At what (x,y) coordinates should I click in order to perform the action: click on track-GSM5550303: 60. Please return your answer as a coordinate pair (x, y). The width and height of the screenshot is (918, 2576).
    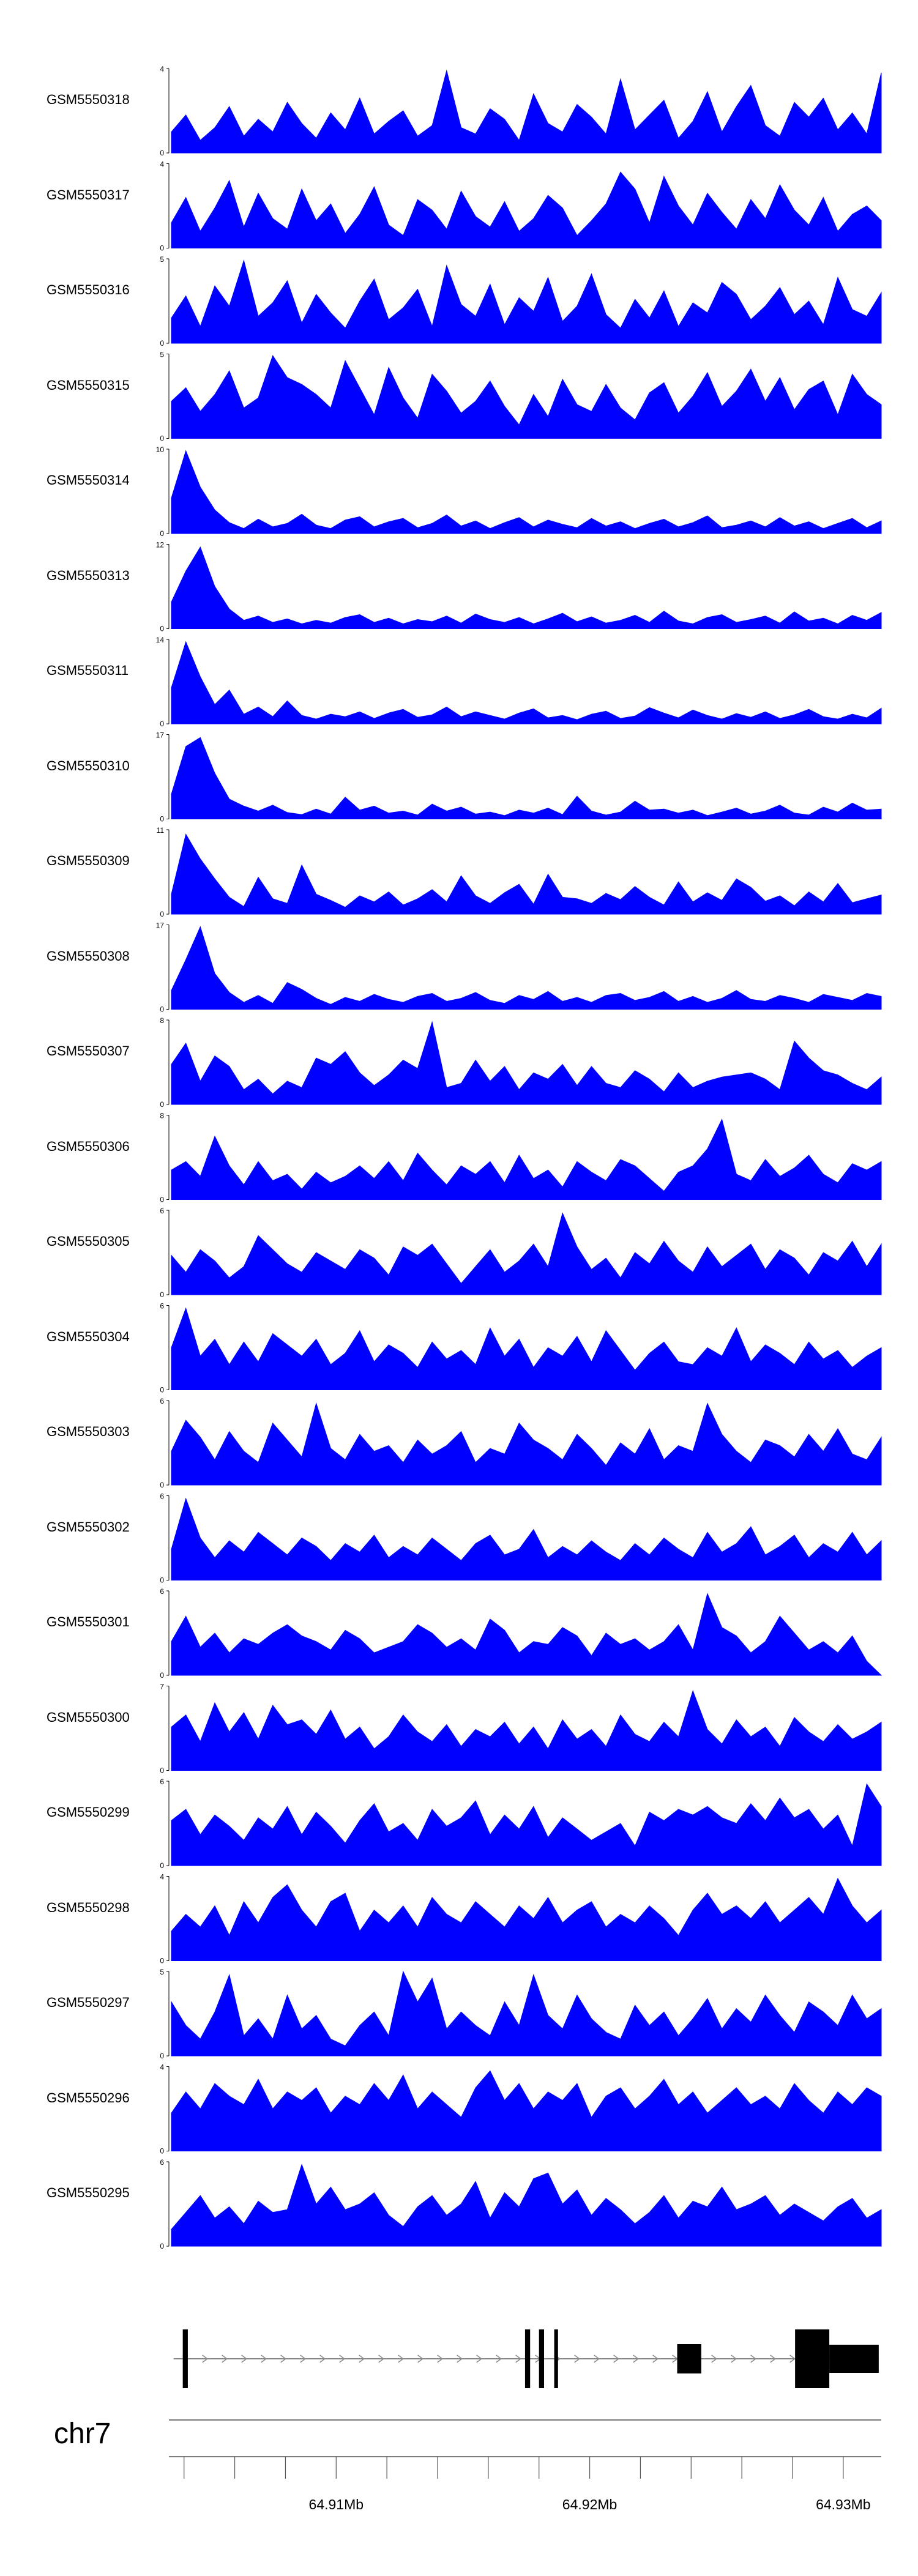
    Looking at the image, I should click on (521, 1443).